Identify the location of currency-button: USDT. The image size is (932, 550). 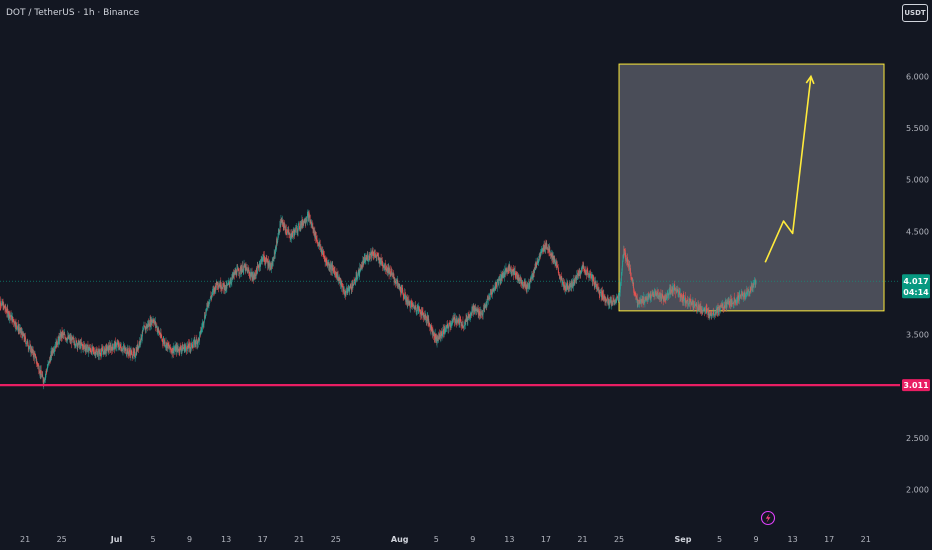
(915, 13).